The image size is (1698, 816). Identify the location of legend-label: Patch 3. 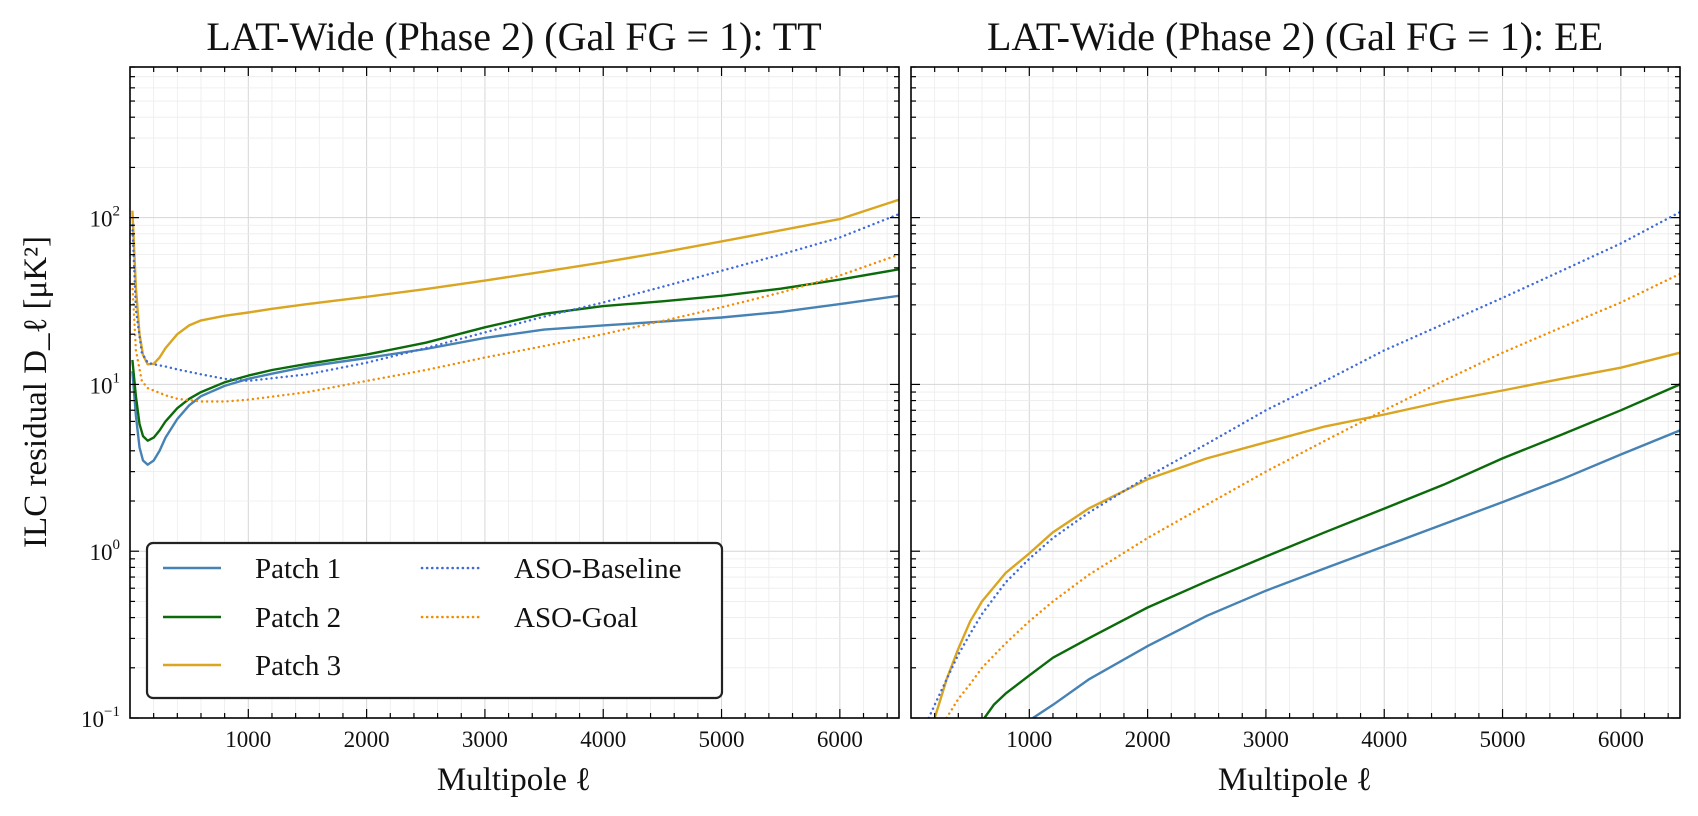
(298, 666).